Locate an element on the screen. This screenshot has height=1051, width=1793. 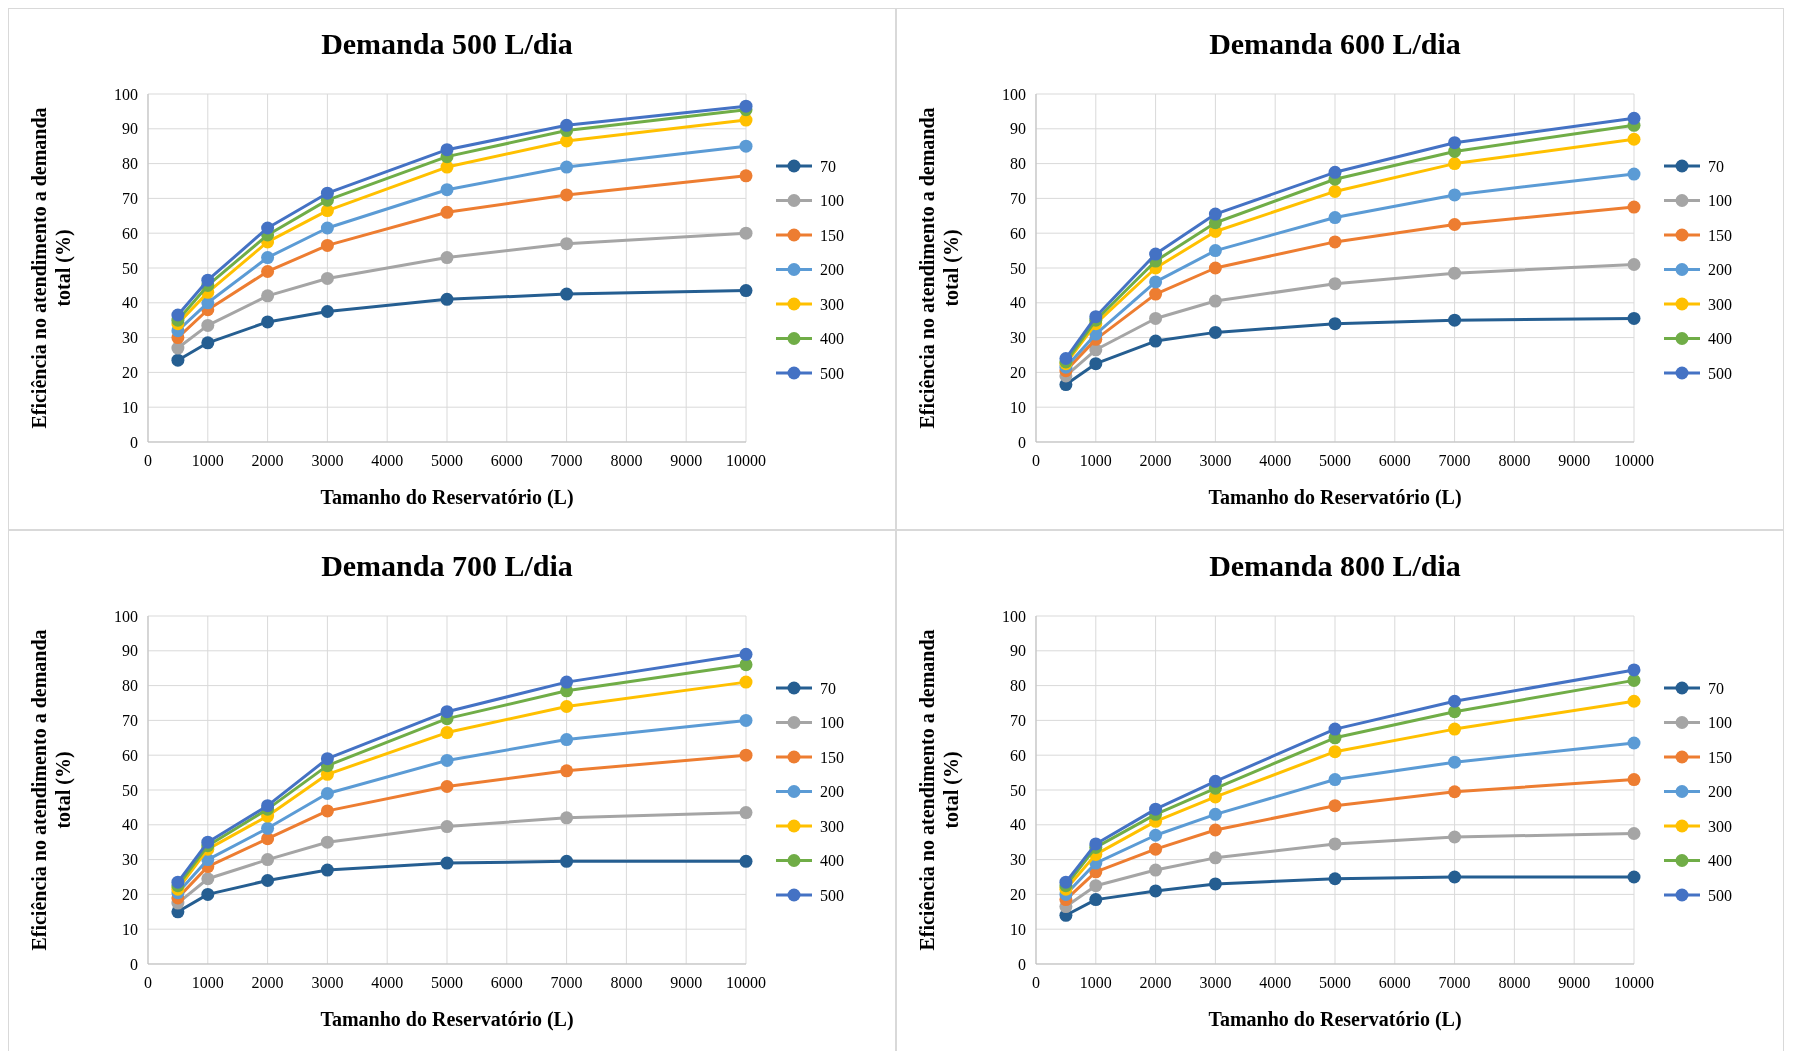
chart-title: Demanda 500 L/dia is located at coordinates (447, 43).